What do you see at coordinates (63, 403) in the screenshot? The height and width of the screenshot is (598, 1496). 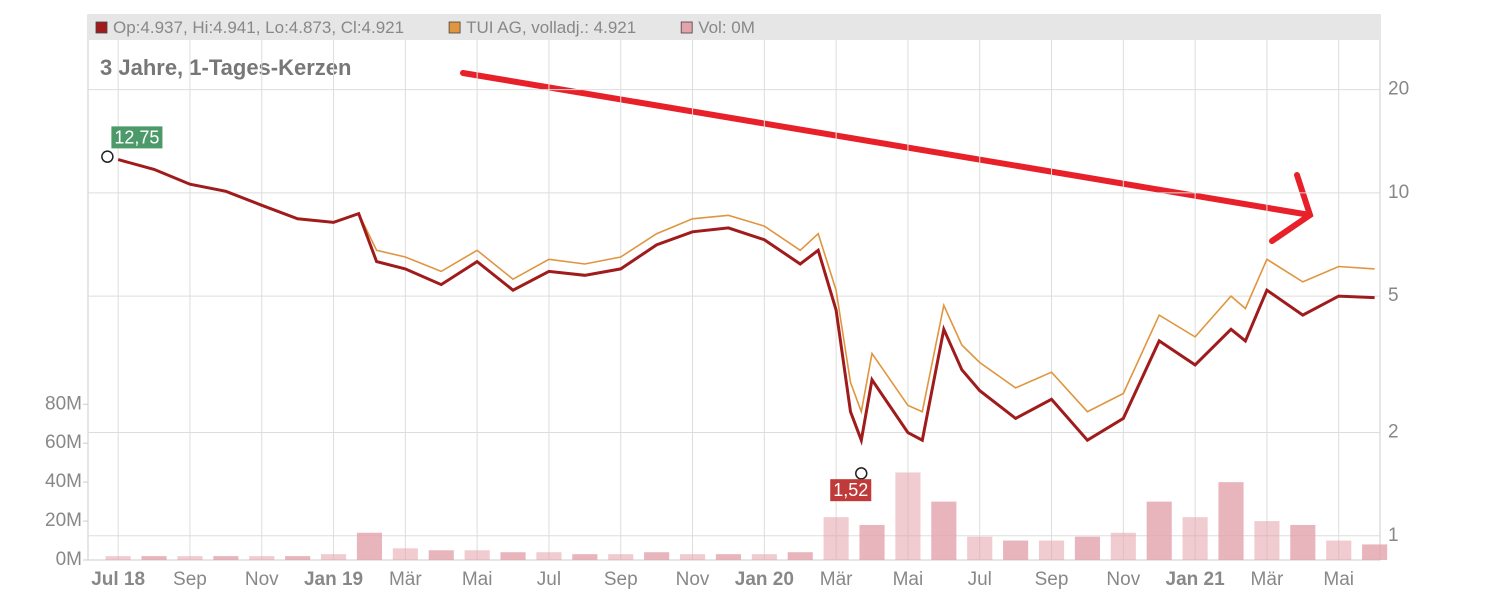 I see `y2-tick-label: 80M` at bounding box center [63, 403].